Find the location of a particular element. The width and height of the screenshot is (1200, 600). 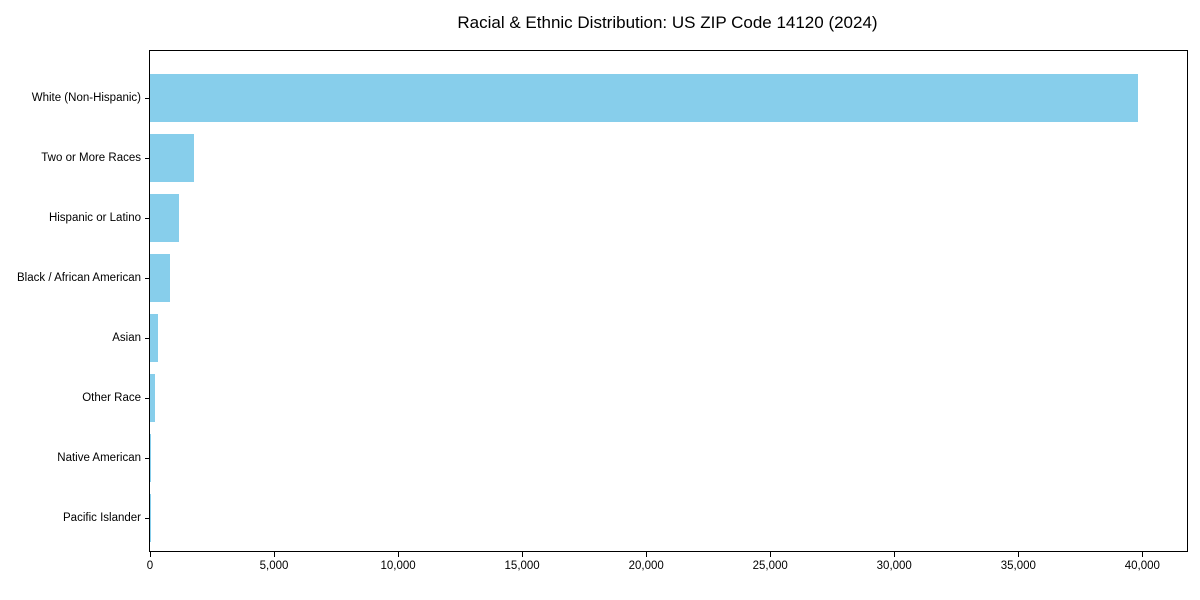

y-axis-label-two-or-more-races: Two or More Races is located at coordinates (91, 158).